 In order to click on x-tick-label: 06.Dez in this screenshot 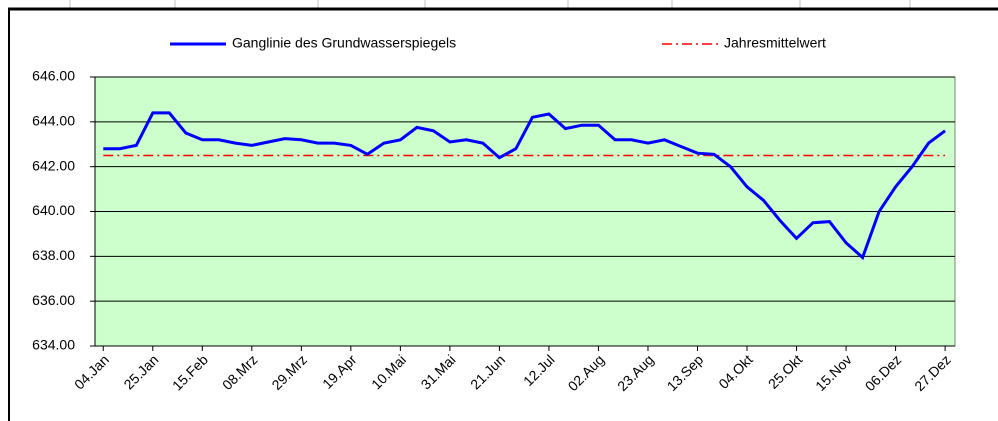, I will do `click(883, 372)`.